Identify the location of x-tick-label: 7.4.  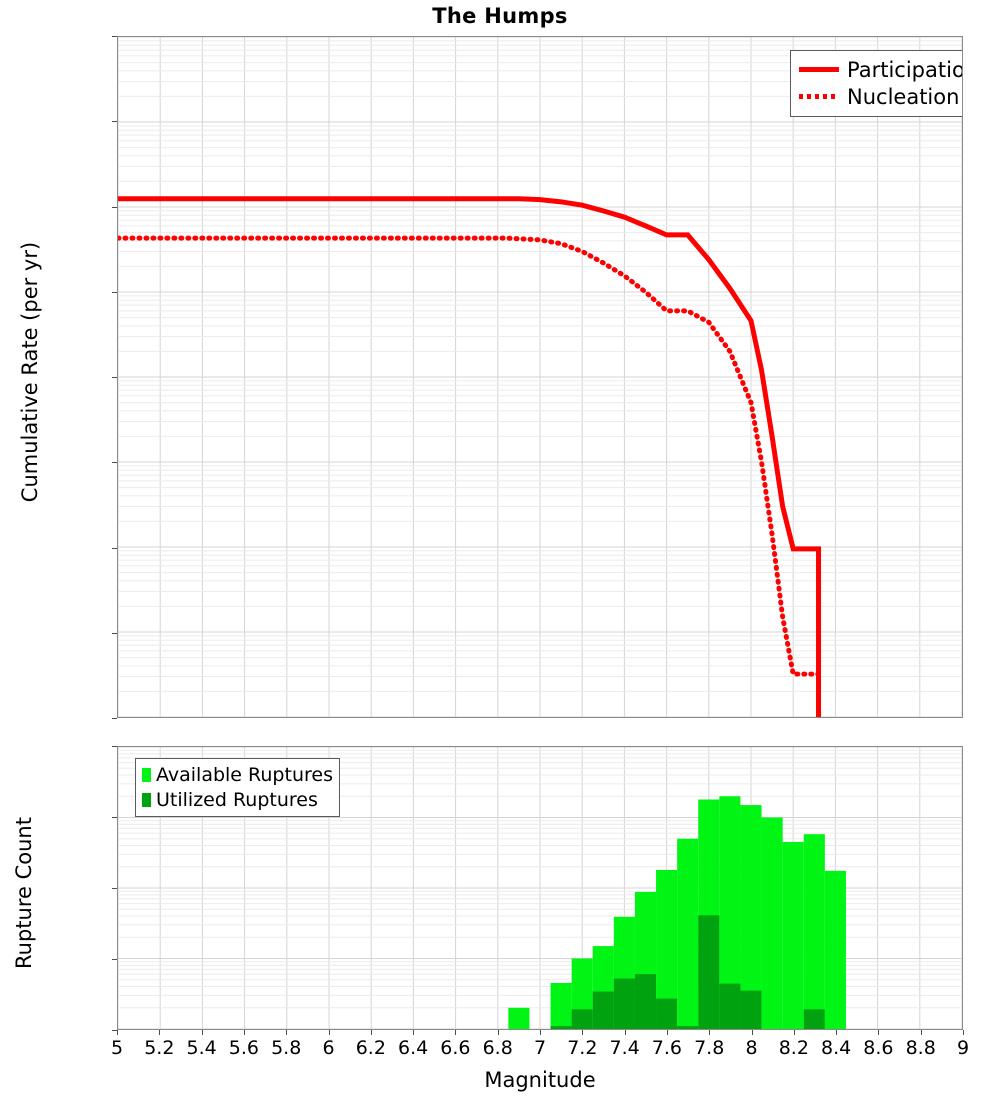
(624, 1048).